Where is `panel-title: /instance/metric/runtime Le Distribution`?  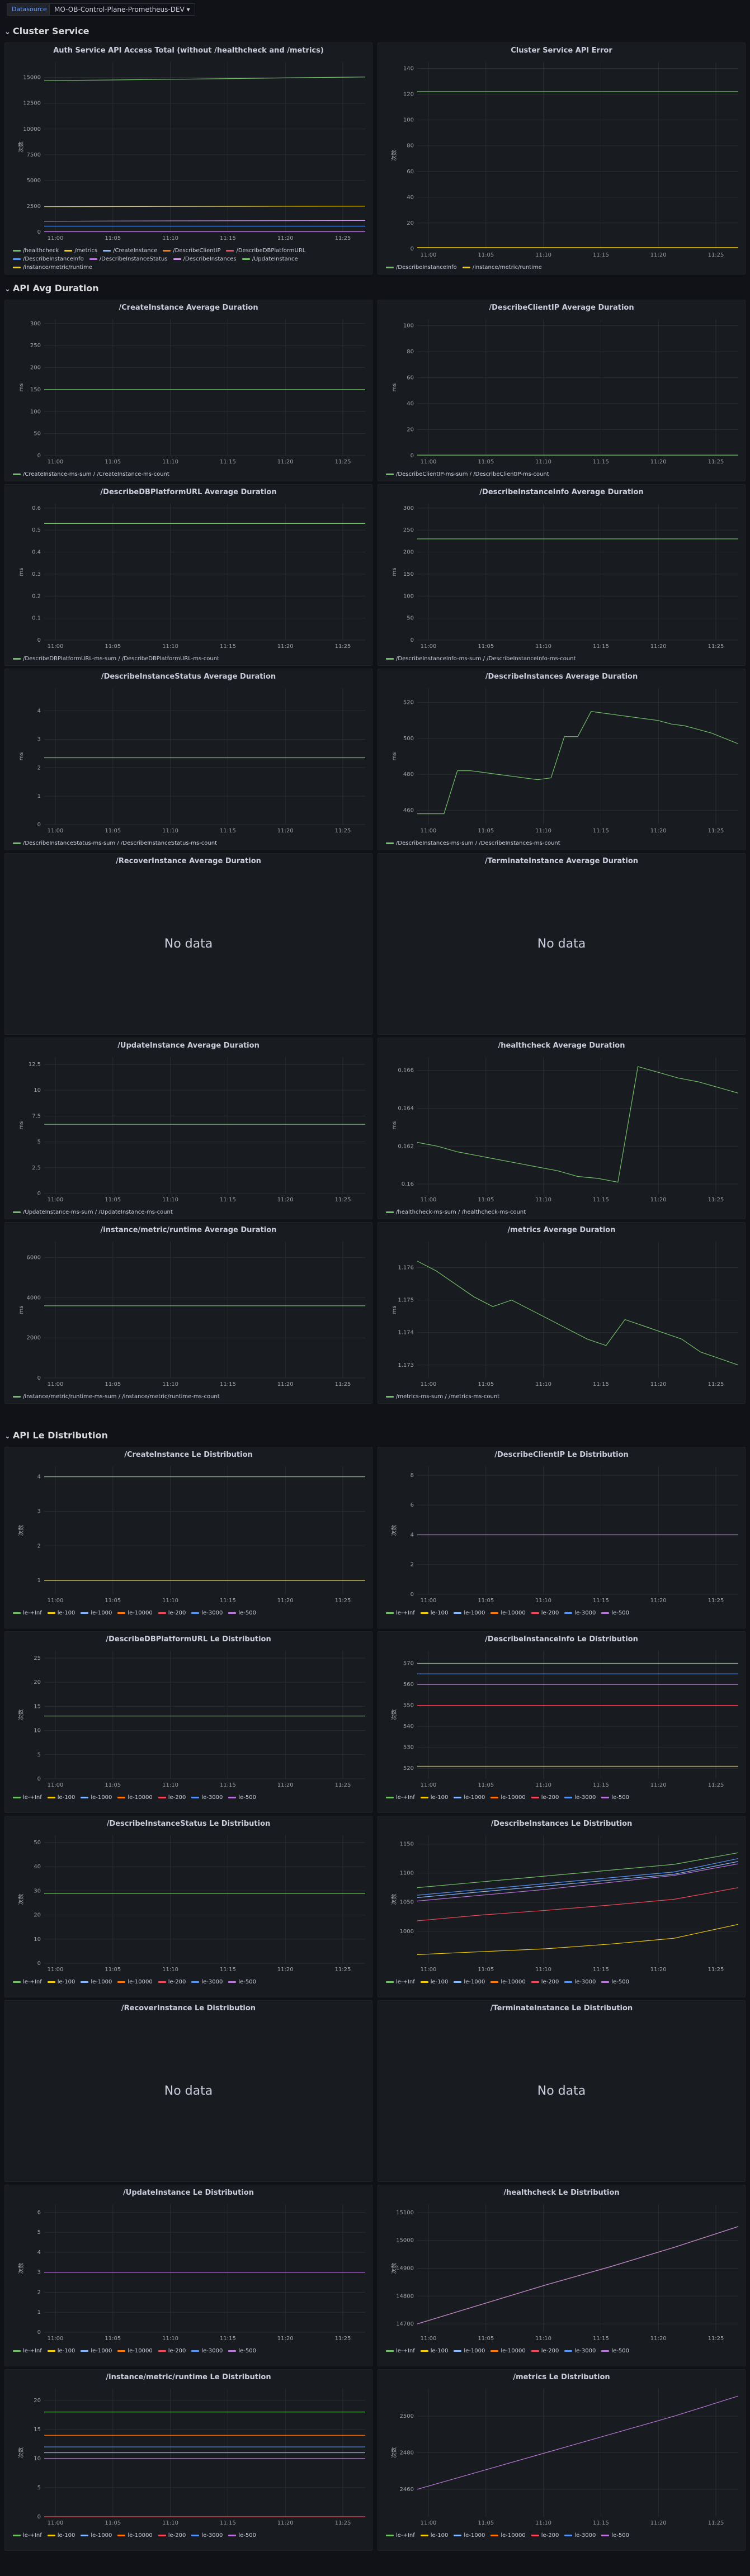
panel-title: /instance/metric/runtime Le Distribution is located at coordinates (188, 2377).